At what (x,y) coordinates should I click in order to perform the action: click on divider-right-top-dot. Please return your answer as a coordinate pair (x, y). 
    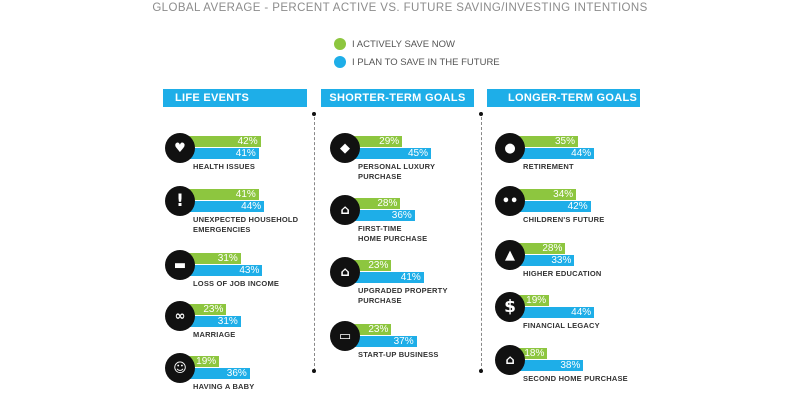
    Looking at the image, I should click on (481, 114).